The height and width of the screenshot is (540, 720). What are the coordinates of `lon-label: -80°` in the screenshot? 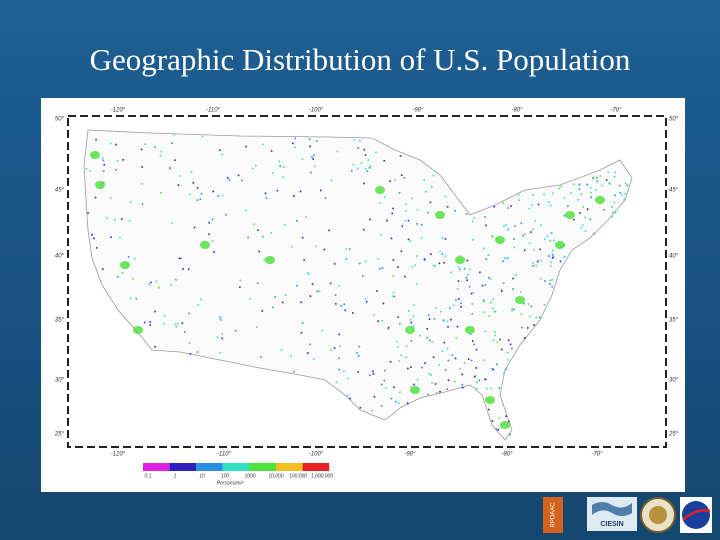 It's located at (517, 111).